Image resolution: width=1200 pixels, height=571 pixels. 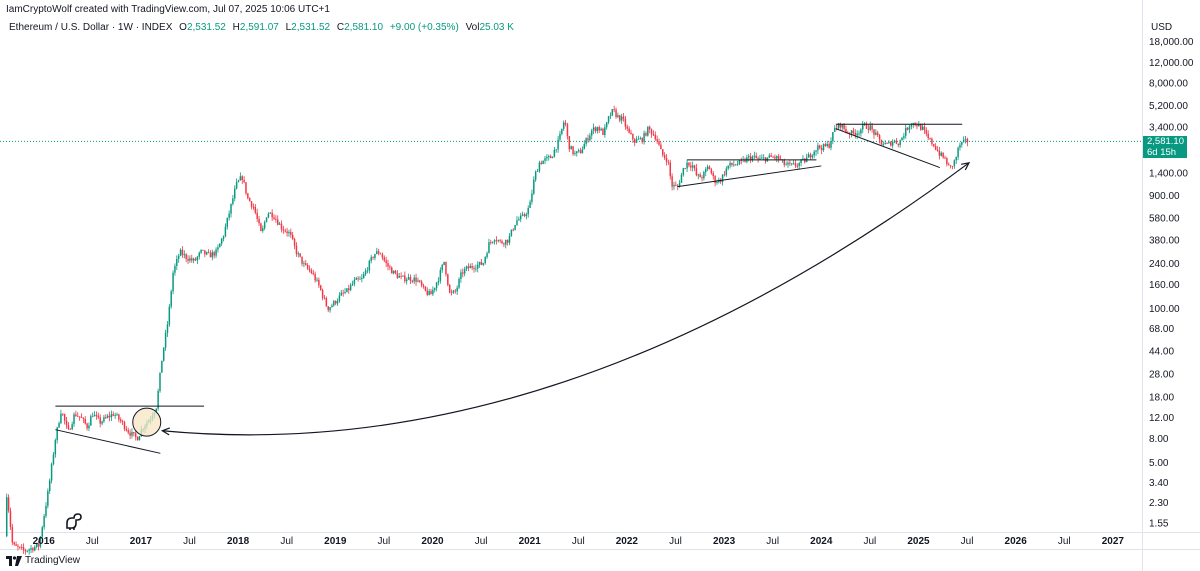 I want to click on arrowhead-left, so click(x=165, y=431).